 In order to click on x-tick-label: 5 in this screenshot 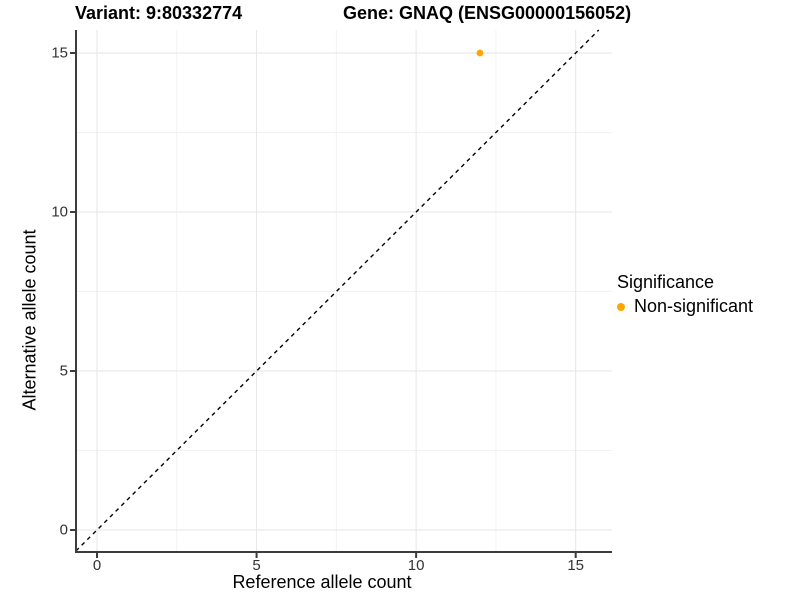, I will do `click(256, 565)`.